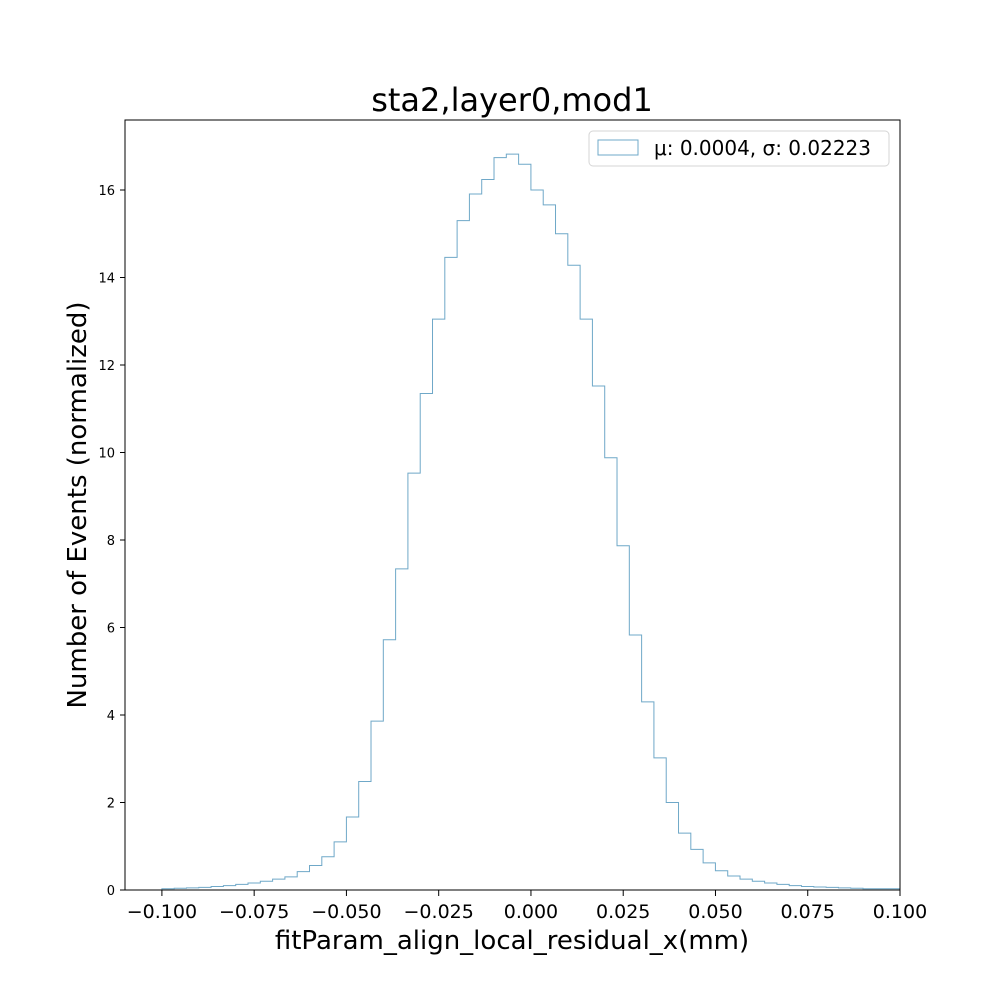  What do you see at coordinates (808, 912) in the screenshot?
I see `x-tick-label: 0.075` at bounding box center [808, 912].